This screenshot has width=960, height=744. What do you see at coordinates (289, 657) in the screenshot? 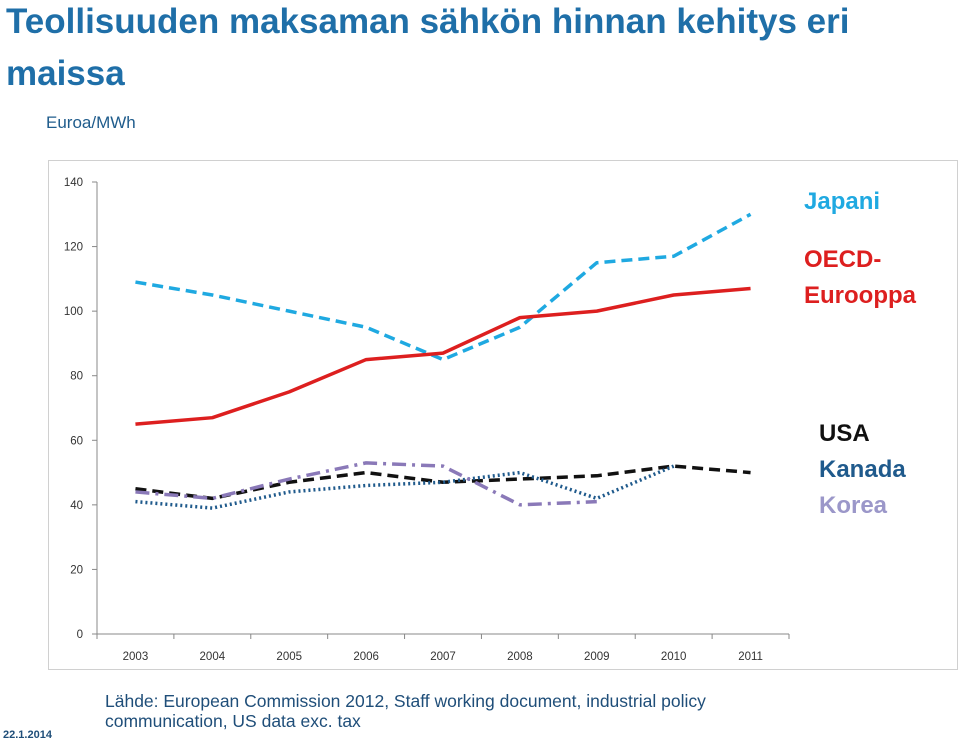
I see `x-tick-label: 2005` at bounding box center [289, 657].